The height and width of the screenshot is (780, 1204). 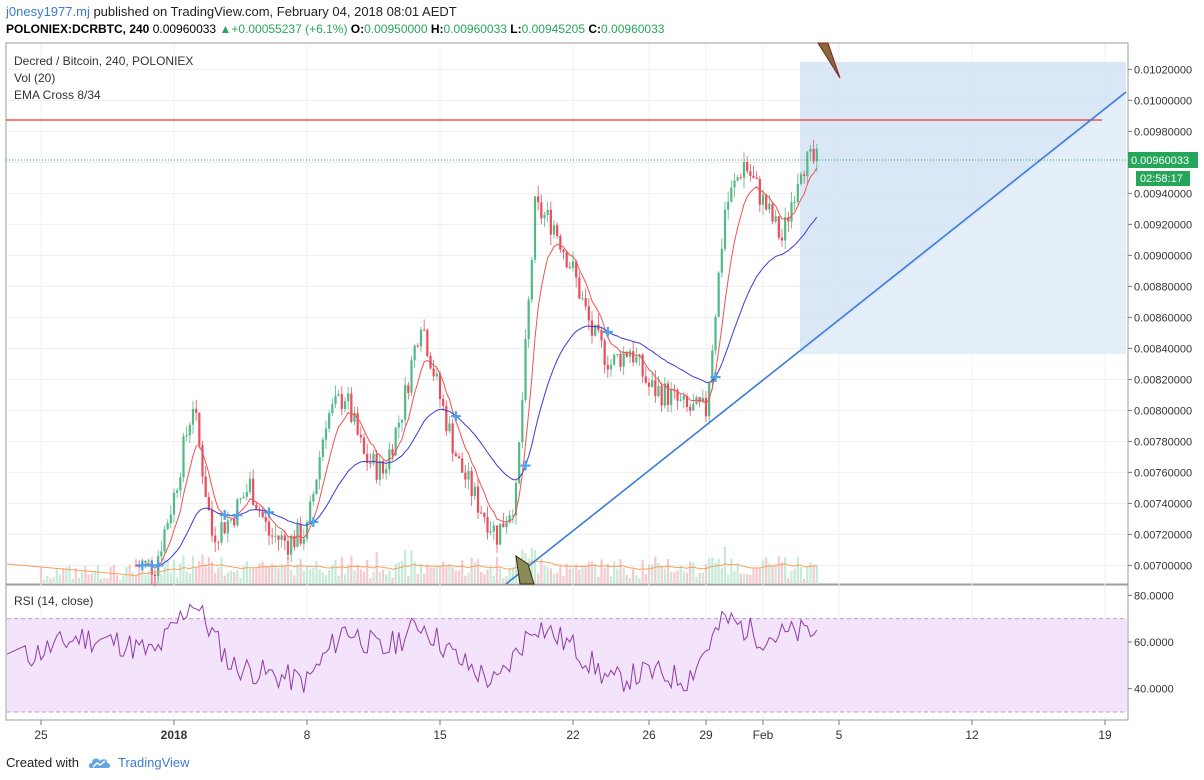 What do you see at coordinates (1163, 194) in the screenshot?
I see `y-tick-label: 0.00940000` at bounding box center [1163, 194].